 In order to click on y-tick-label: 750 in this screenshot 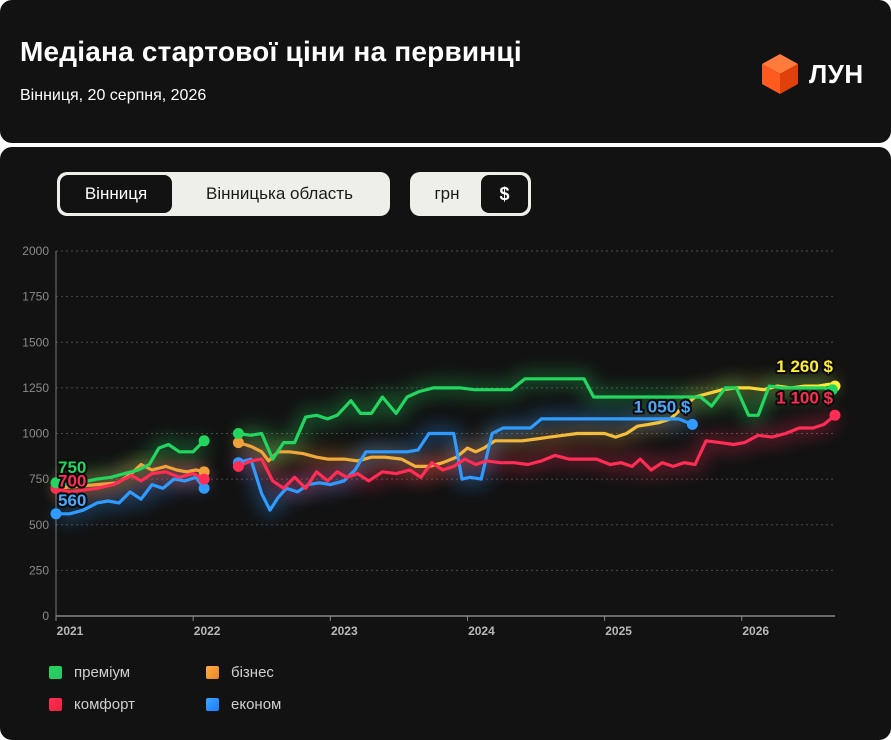, I will do `click(39, 479)`.